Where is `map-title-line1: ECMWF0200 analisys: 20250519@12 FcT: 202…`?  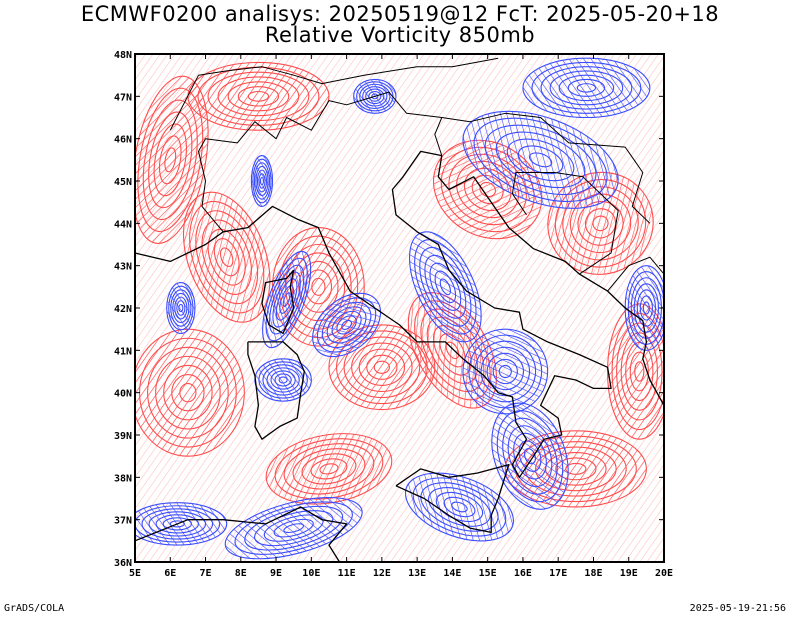
map-title-line1: ECMWF0200 analisys: 20250519@12 FcT: 202… is located at coordinates (400, 14).